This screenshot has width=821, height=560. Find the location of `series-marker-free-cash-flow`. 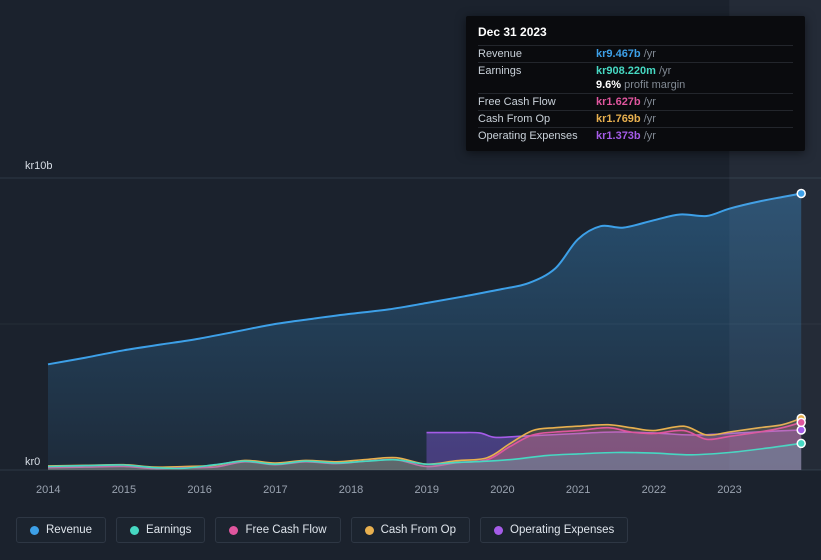

series-marker-free-cash-flow is located at coordinates (801, 422).